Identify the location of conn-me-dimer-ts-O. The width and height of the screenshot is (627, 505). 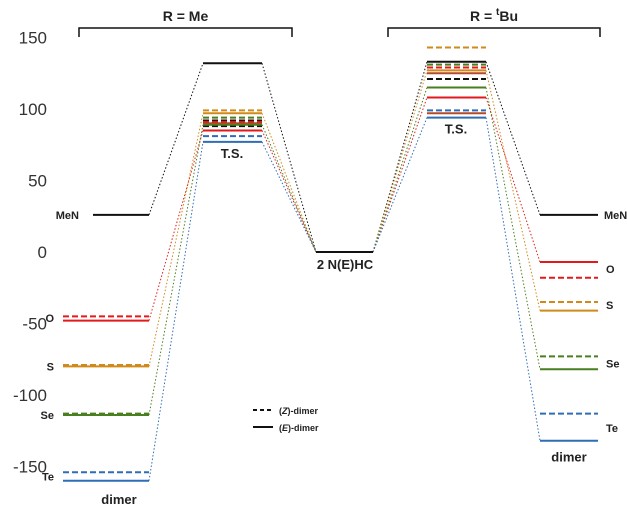
(176, 225).